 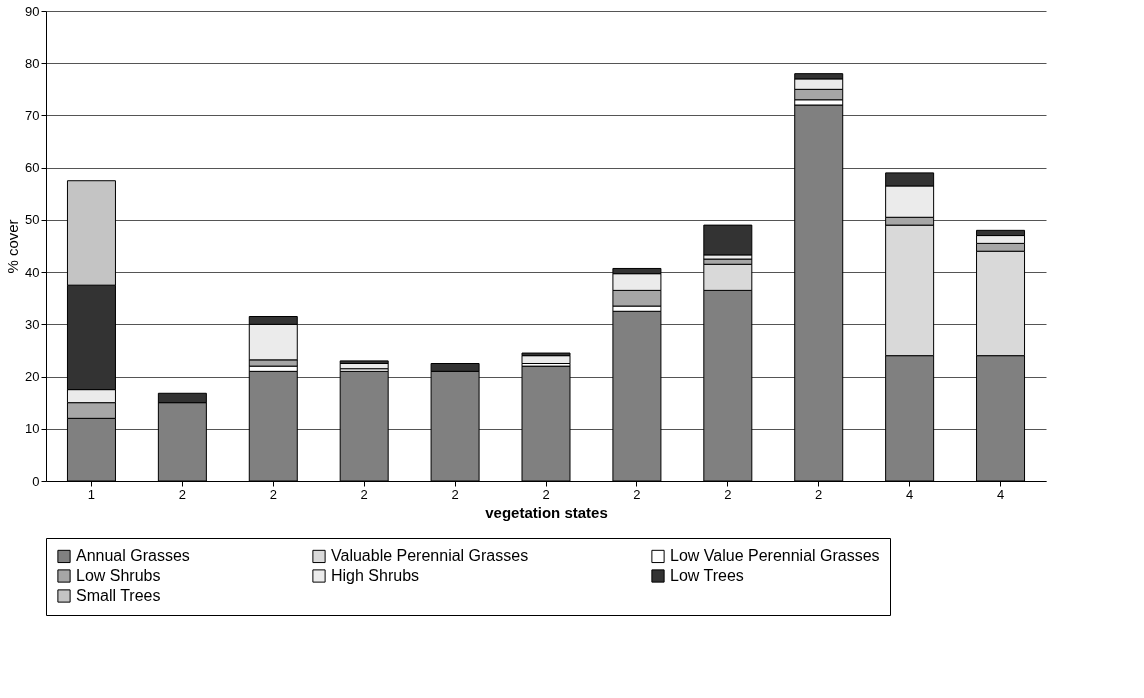 I want to click on y-tick-label: 70, so click(x=32, y=115).